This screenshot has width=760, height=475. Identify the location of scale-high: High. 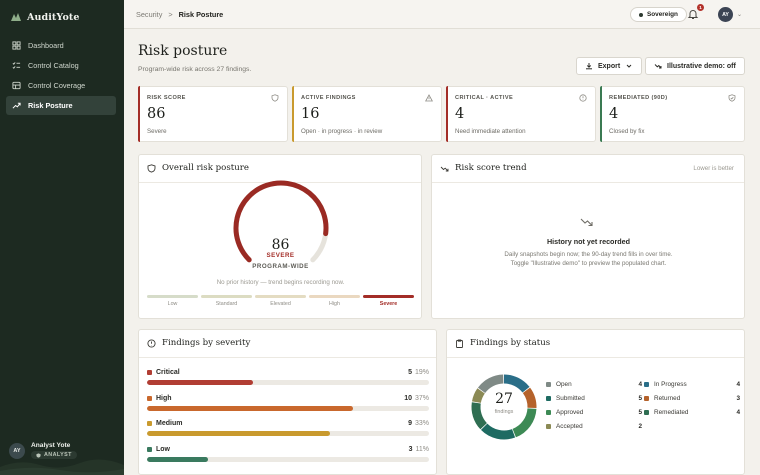
(334, 301).